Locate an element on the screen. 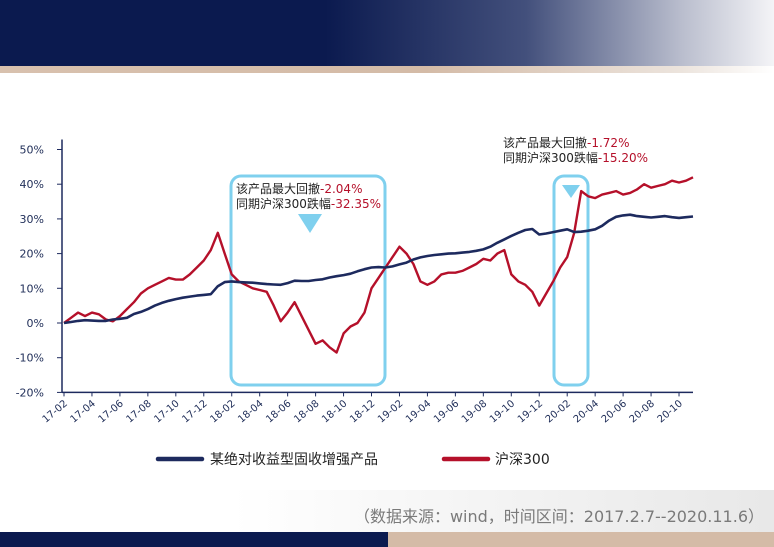 The image size is (774, 547). x-tick-label: 17-12 is located at coordinates (194, 411).